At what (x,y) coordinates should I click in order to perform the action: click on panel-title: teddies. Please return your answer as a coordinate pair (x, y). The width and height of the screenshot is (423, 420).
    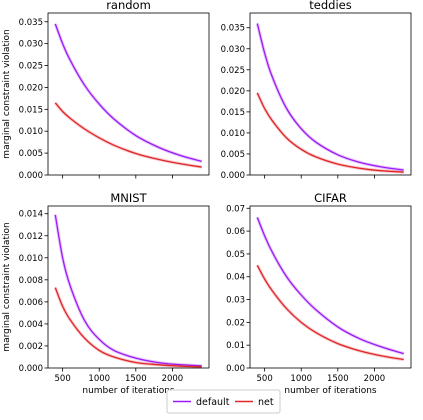
    Looking at the image, I should click on (330, 6).